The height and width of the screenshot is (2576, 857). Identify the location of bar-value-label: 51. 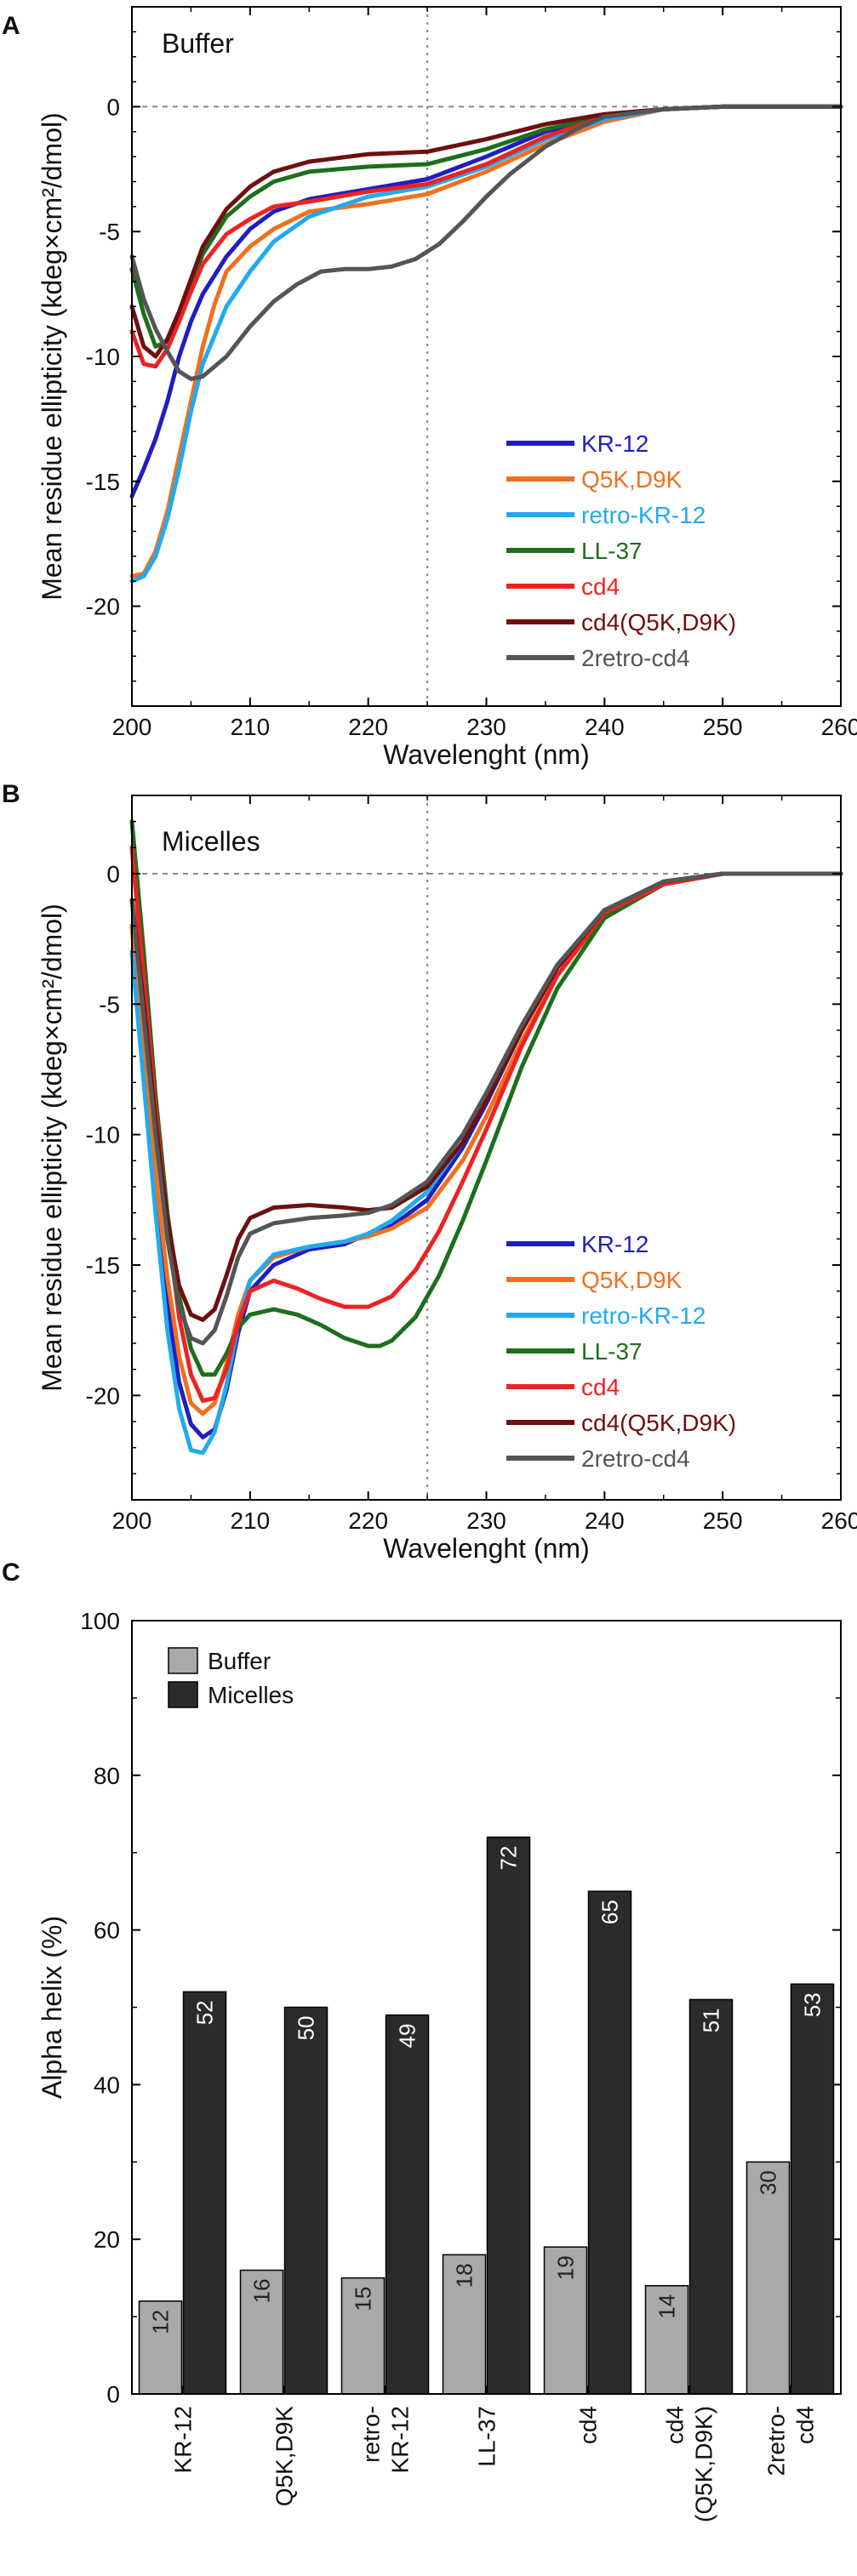
(711, 2020).